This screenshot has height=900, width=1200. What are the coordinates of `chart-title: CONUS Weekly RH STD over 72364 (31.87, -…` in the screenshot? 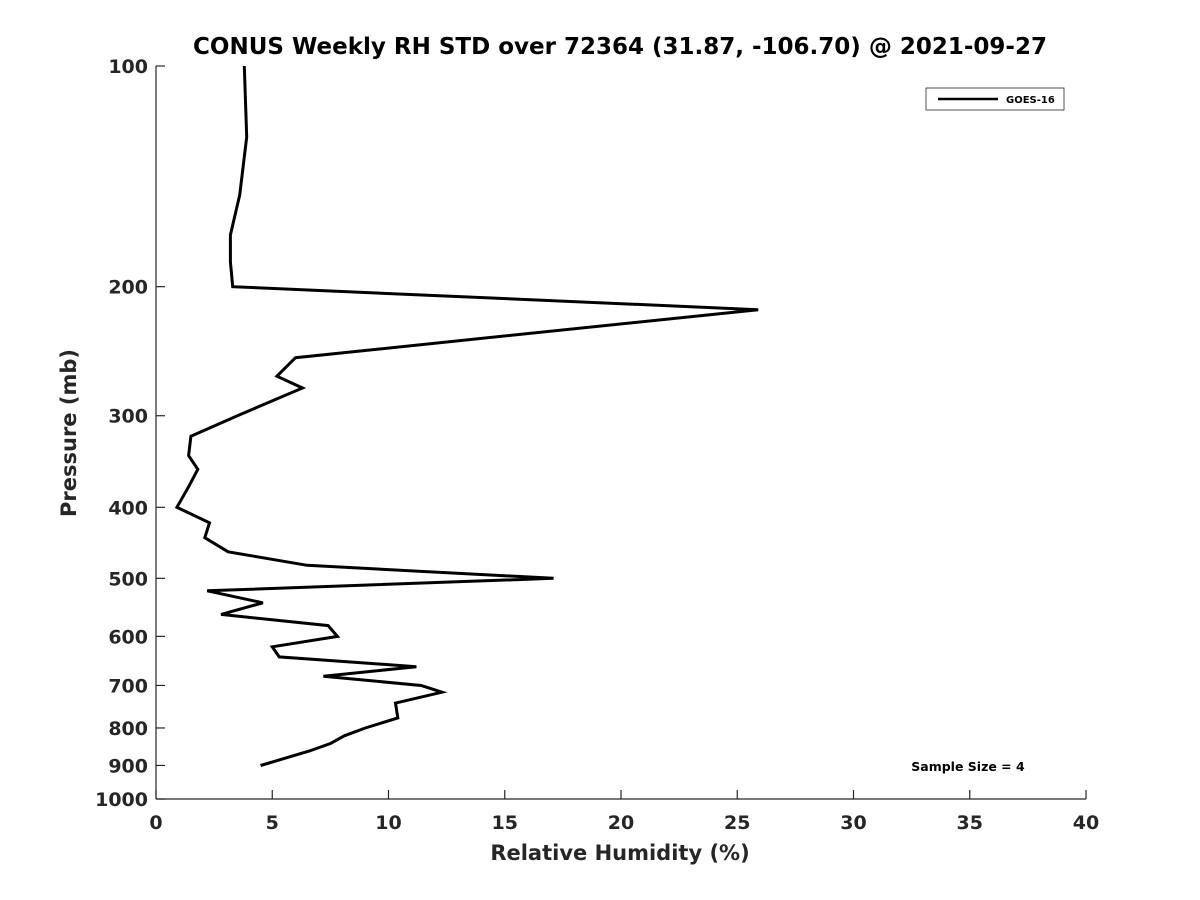 It's located at (620, 47).